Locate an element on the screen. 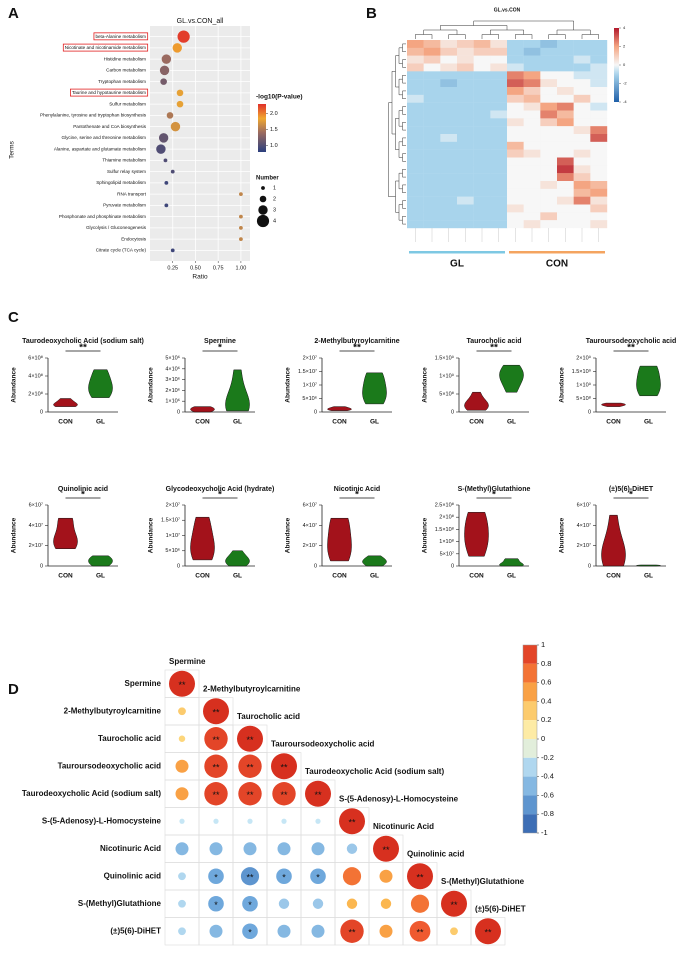  term-label: Carbon metabolism is located at coordinates (126, 70).